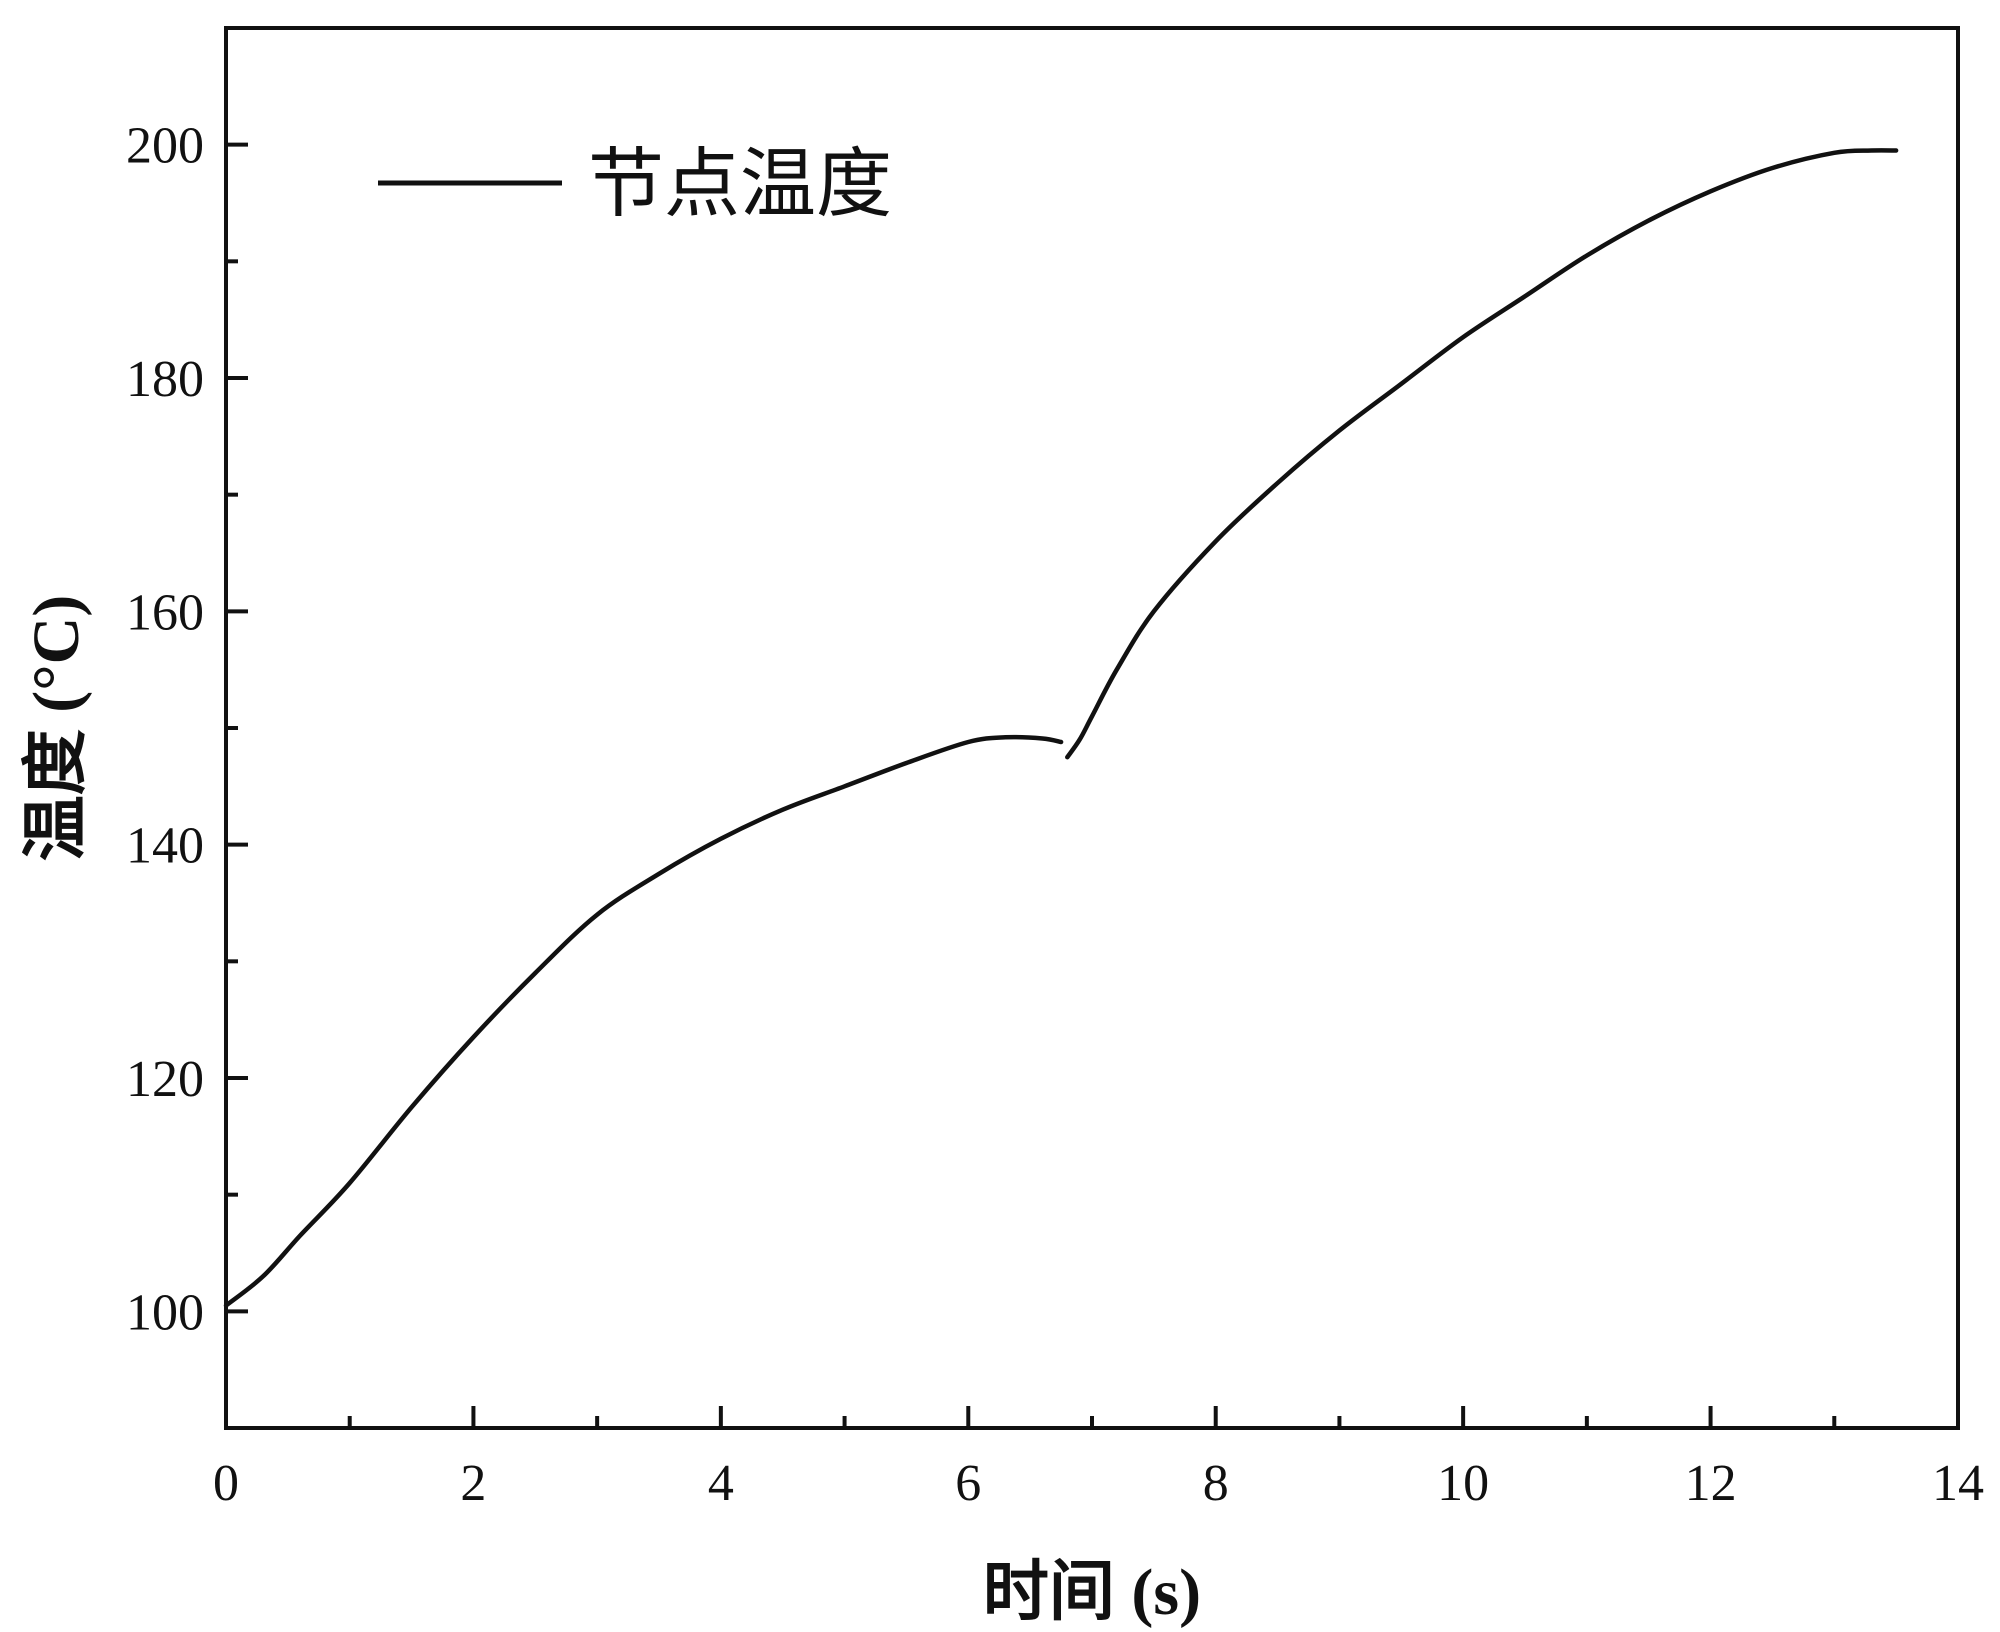  What do you see at coordinates (1092, 1592) in the screenshot?
I see `x-axis-title: 时间 (s)` at bounding box center [1092, 1592].